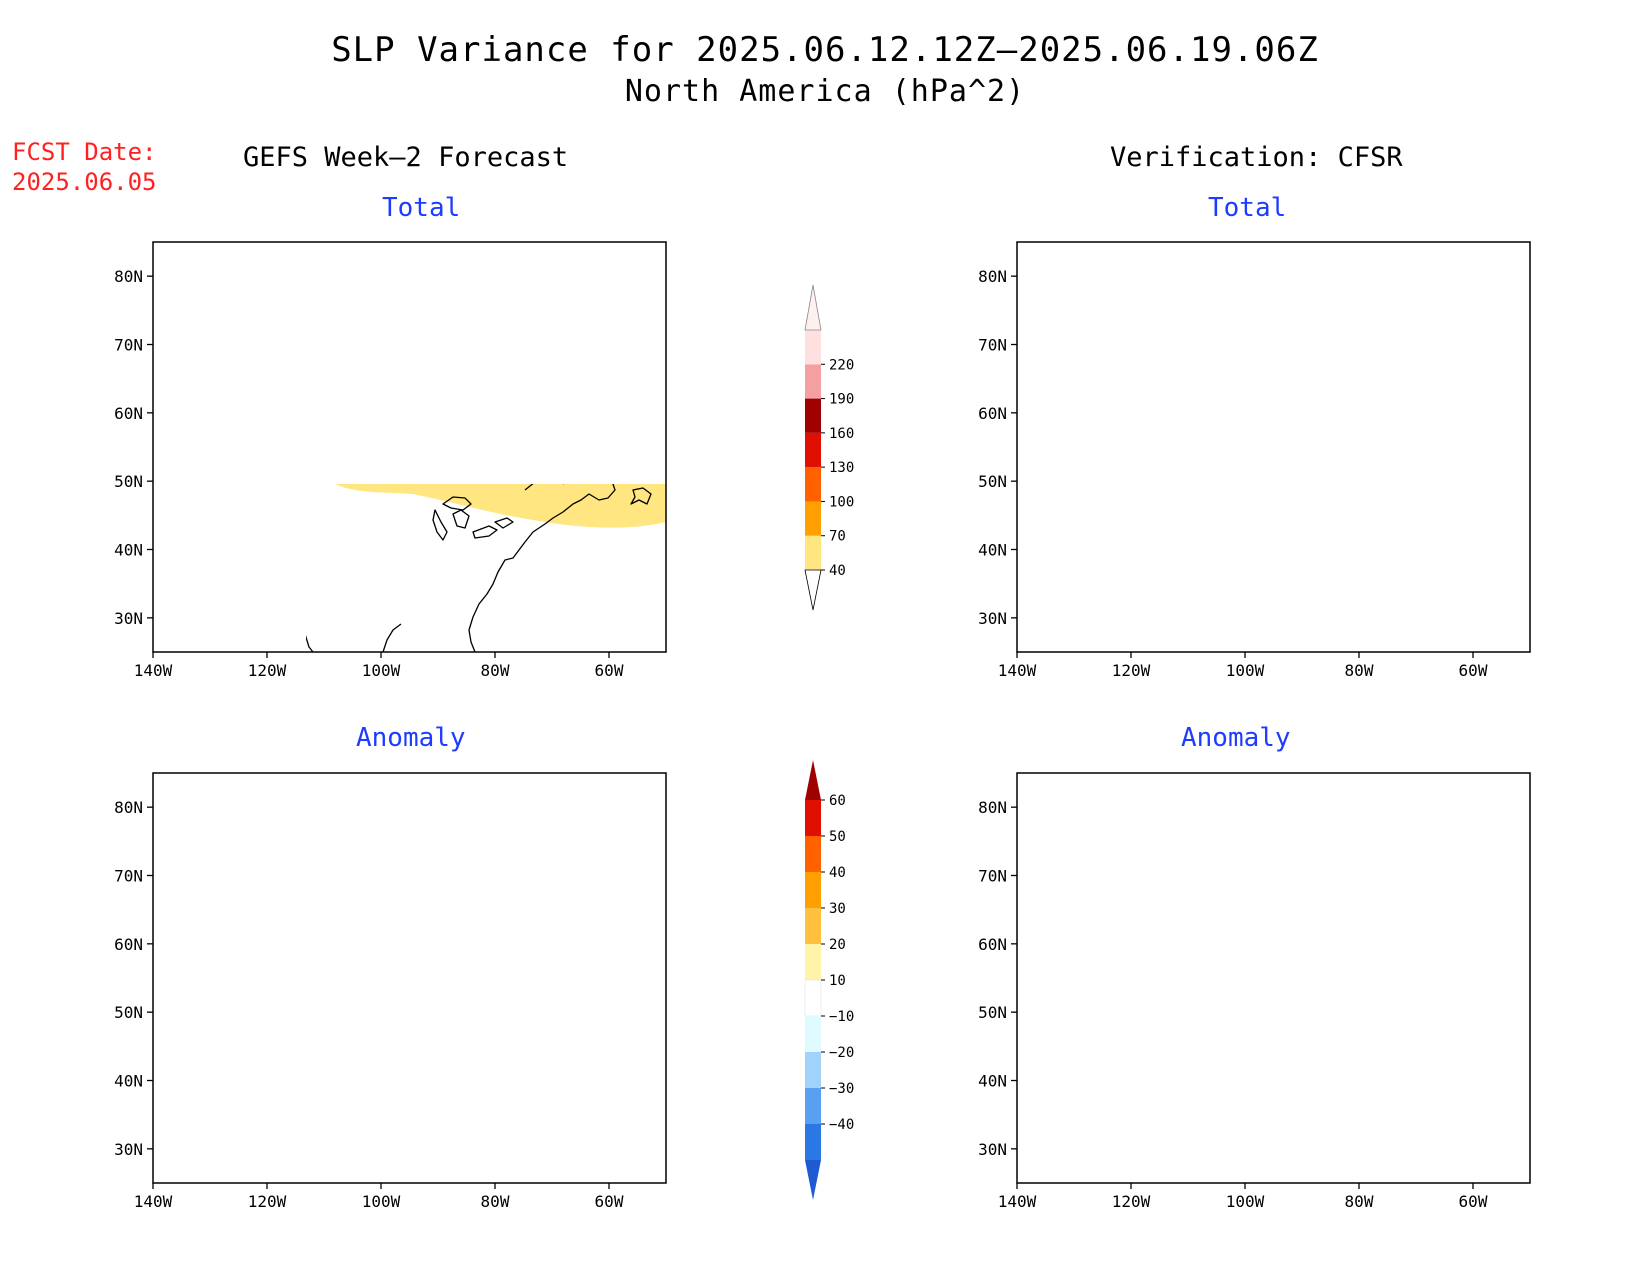 The height and width of the screenshot is (1275, 1650). I want to click on colorbar-anomaly-label: 50, so click(837, 837).